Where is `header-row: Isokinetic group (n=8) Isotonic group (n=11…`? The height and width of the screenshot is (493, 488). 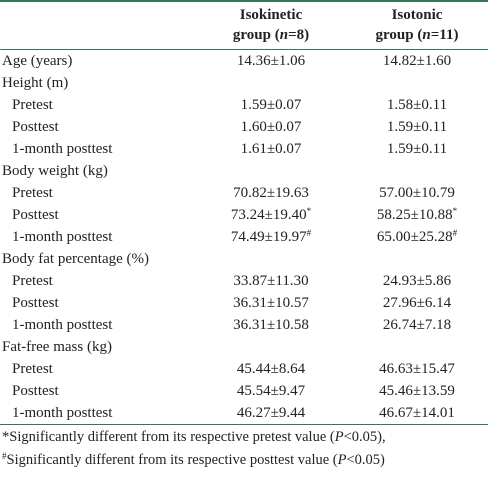
header-row: Isokinetic group (n=8) Isotonic group (n=11… is located at coordinates (244, 25).